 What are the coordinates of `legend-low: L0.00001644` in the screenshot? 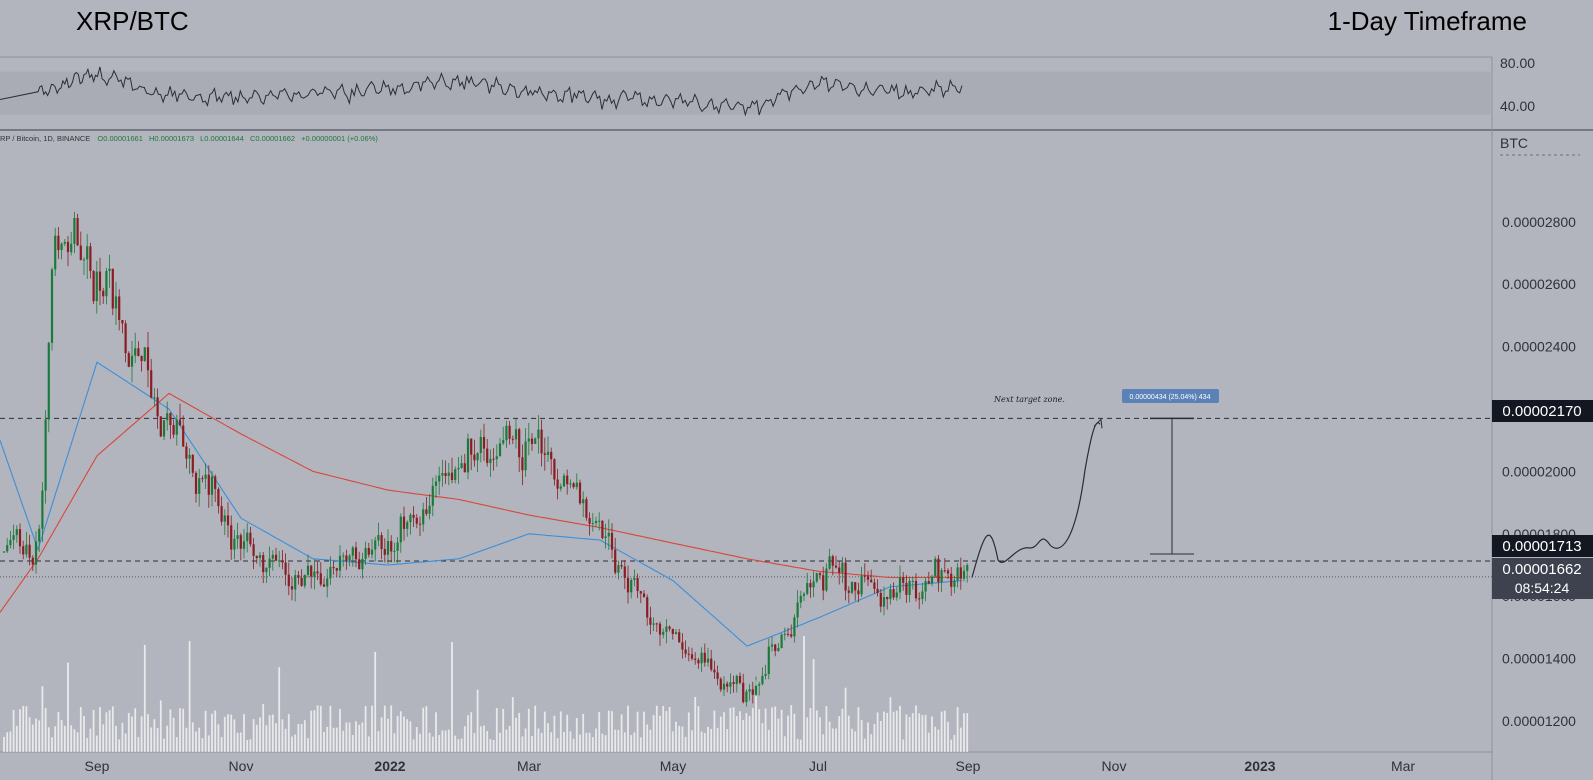 It's located at (222, 138).